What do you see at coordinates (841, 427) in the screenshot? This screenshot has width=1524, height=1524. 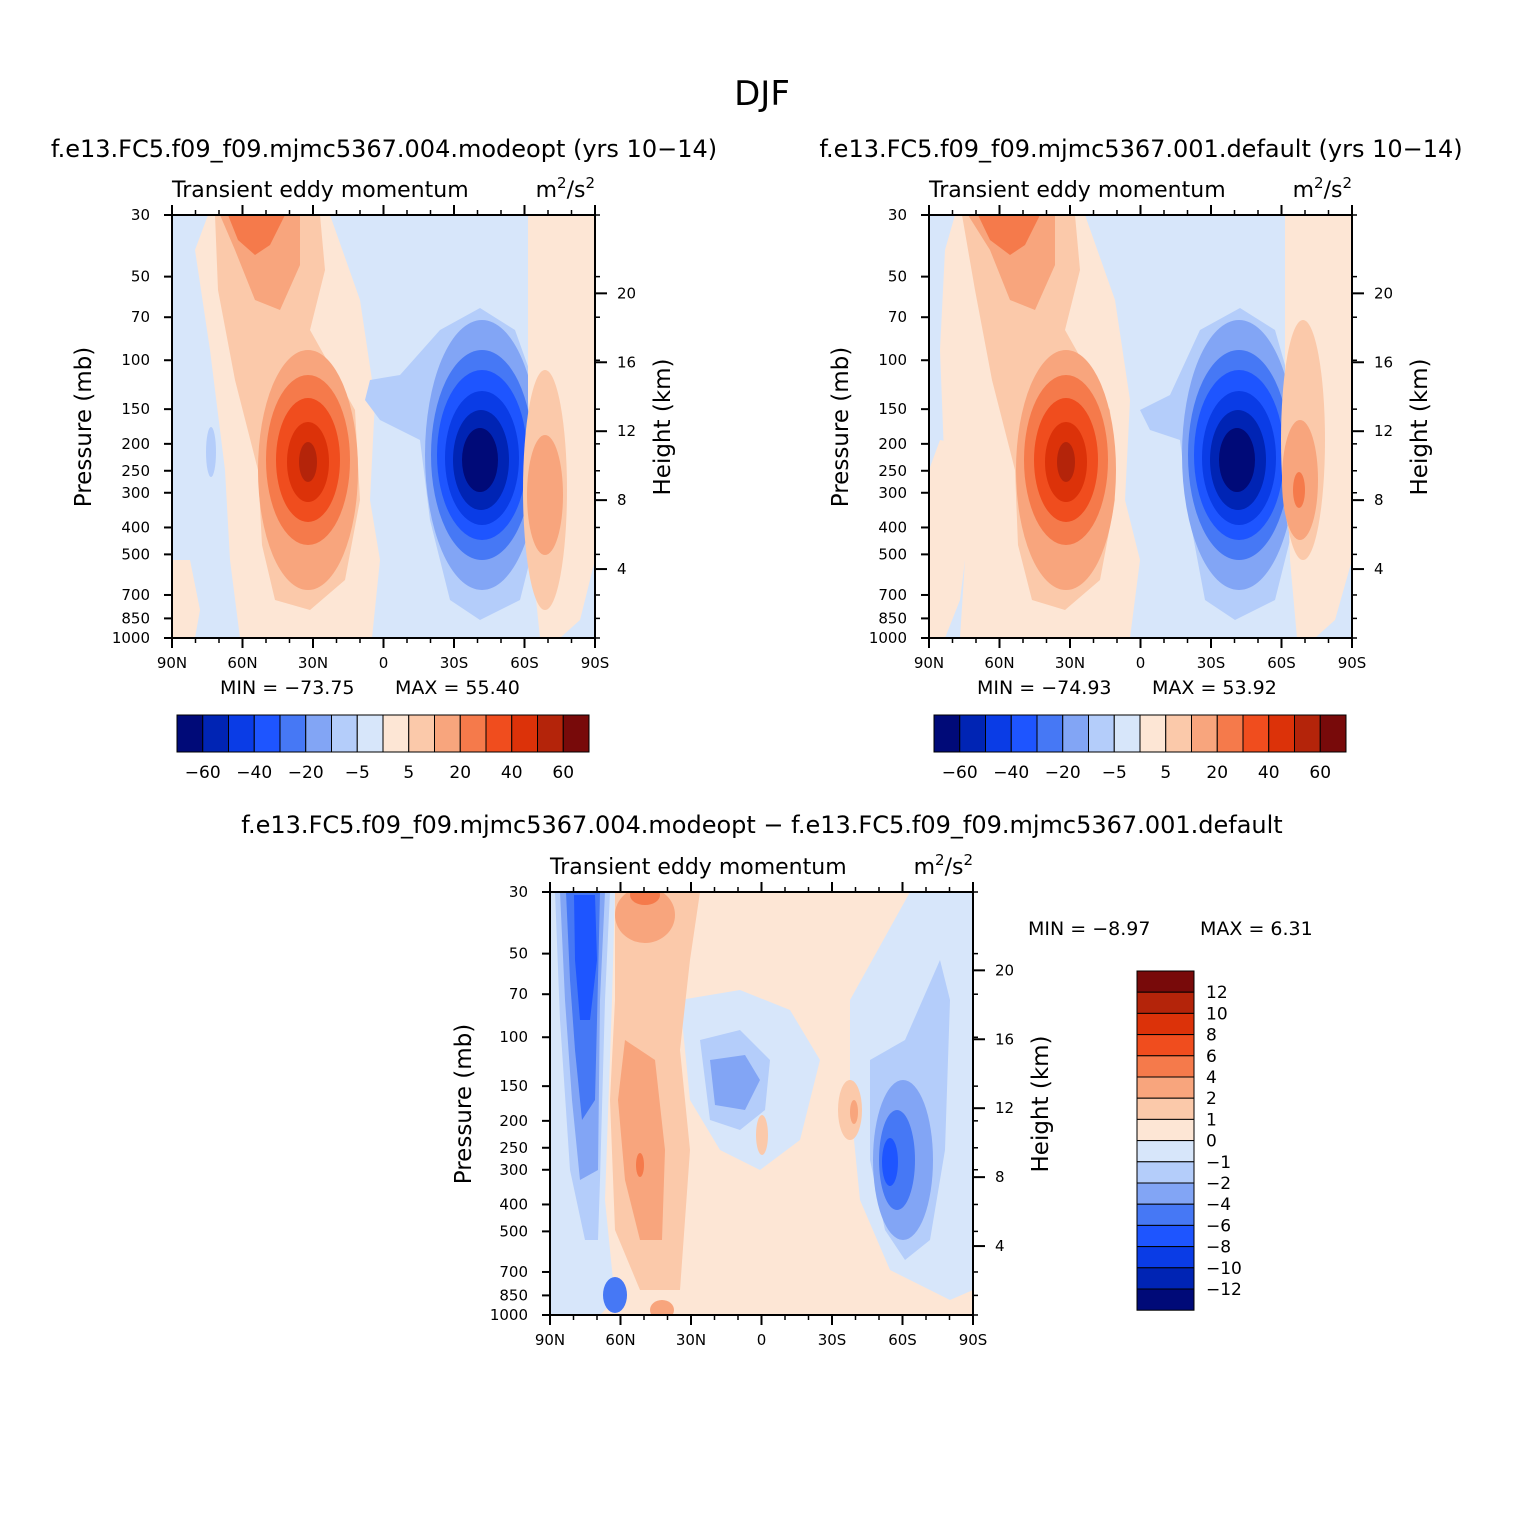 I see `panel-b-ylabel: Pressure (mb)` at bounding box center [841, 427].